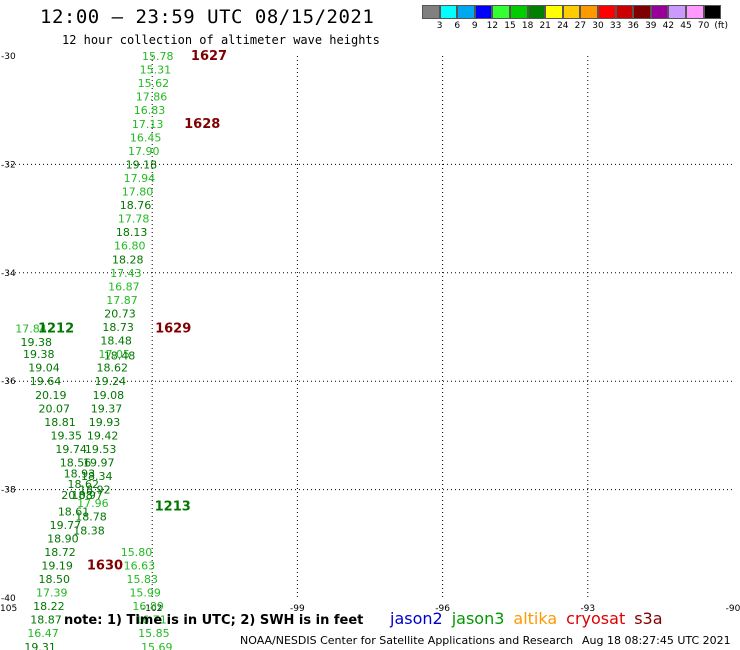 This screenshot has height=650, width=740. What do you see at coordinates (492, 26) in the screenshot?
I see `legend-label: 12` at bounding box center [492, 26].